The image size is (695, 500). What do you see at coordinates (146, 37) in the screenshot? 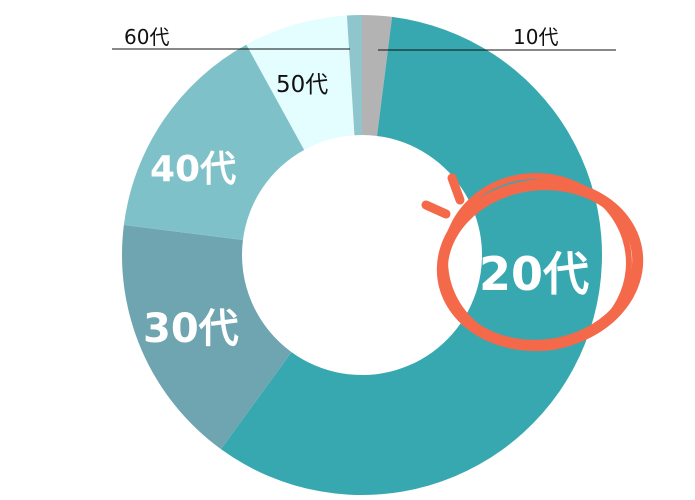
I see `label-60: 60代` at bounding box center [146, 37].